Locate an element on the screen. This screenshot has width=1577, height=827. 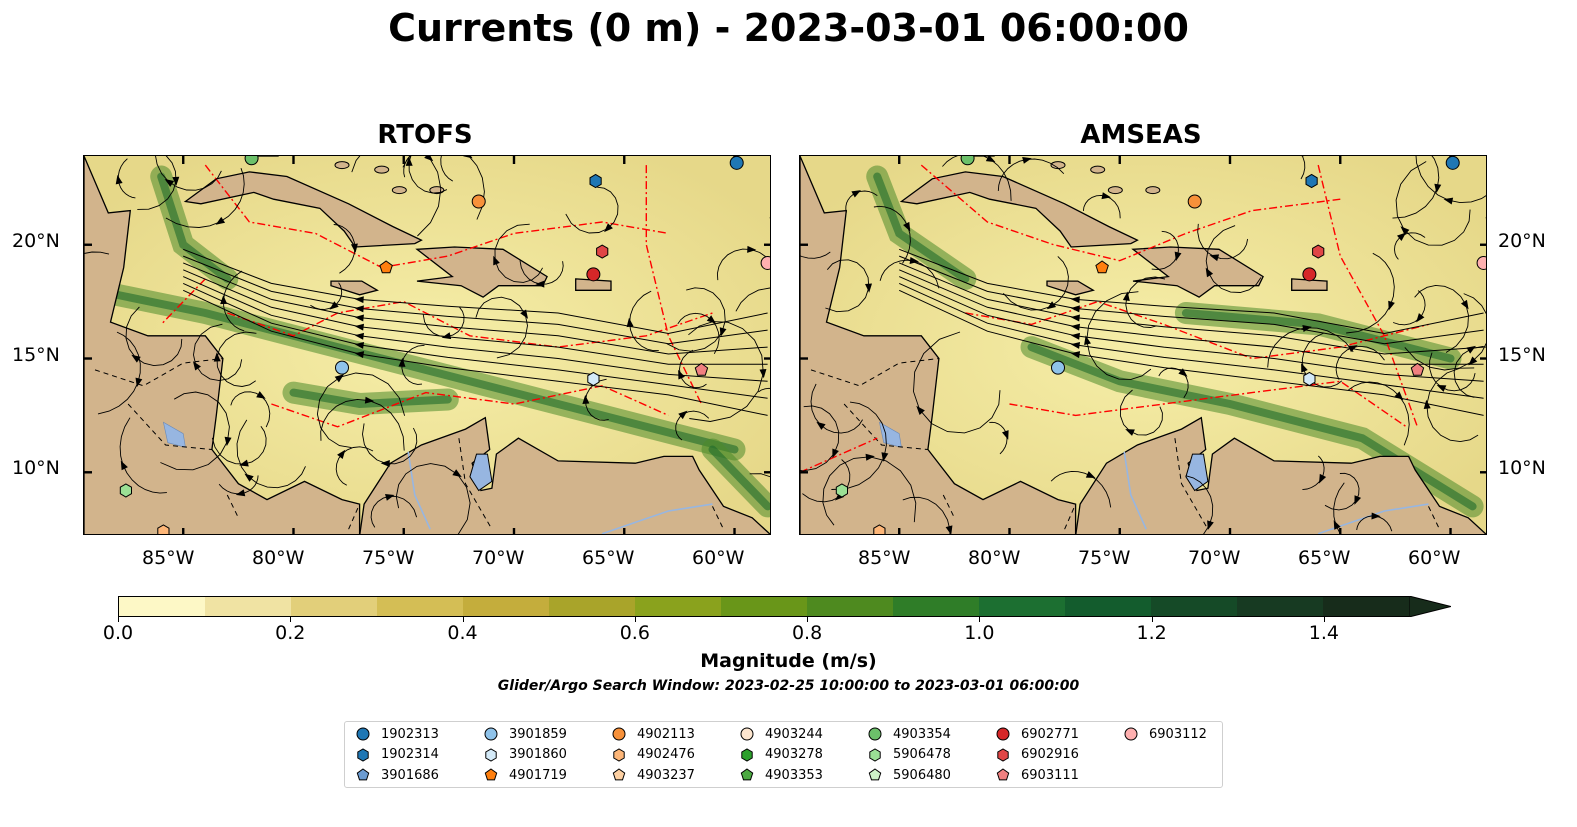
legend-label: 1902313 is located at coordinates (410, 734).